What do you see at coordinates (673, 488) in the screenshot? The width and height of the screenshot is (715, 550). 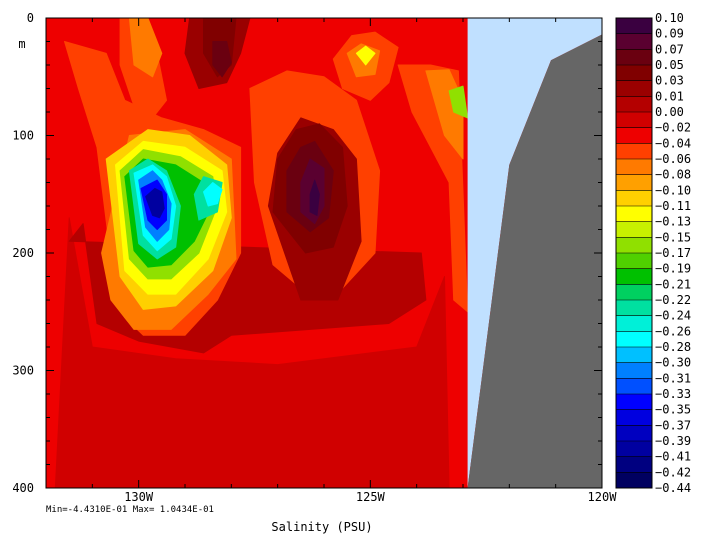 I see `colorbar-label: −0.44` at bounding box center [673, 488].